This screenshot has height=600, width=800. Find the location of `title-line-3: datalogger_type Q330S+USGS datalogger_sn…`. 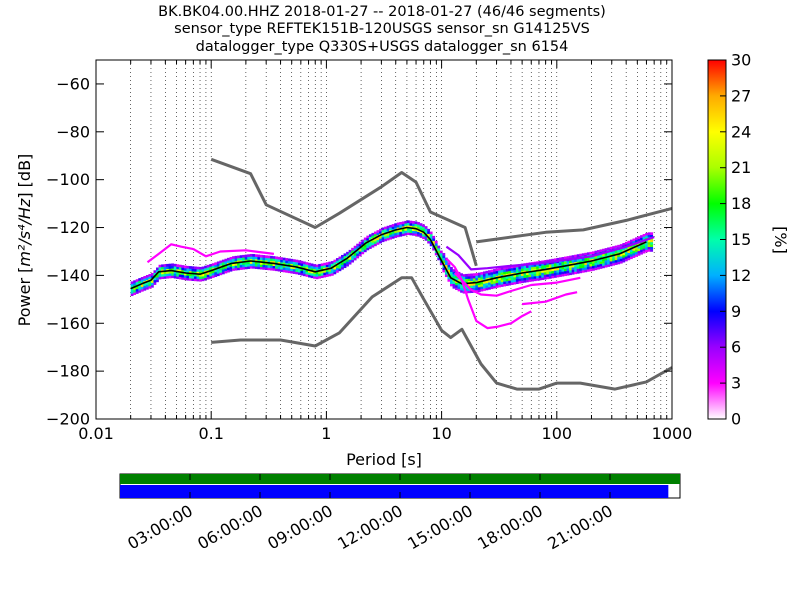

title-line-3: datalogger_type Q330S+USGS datalogger_sn… is located at coordinates (382, 47).